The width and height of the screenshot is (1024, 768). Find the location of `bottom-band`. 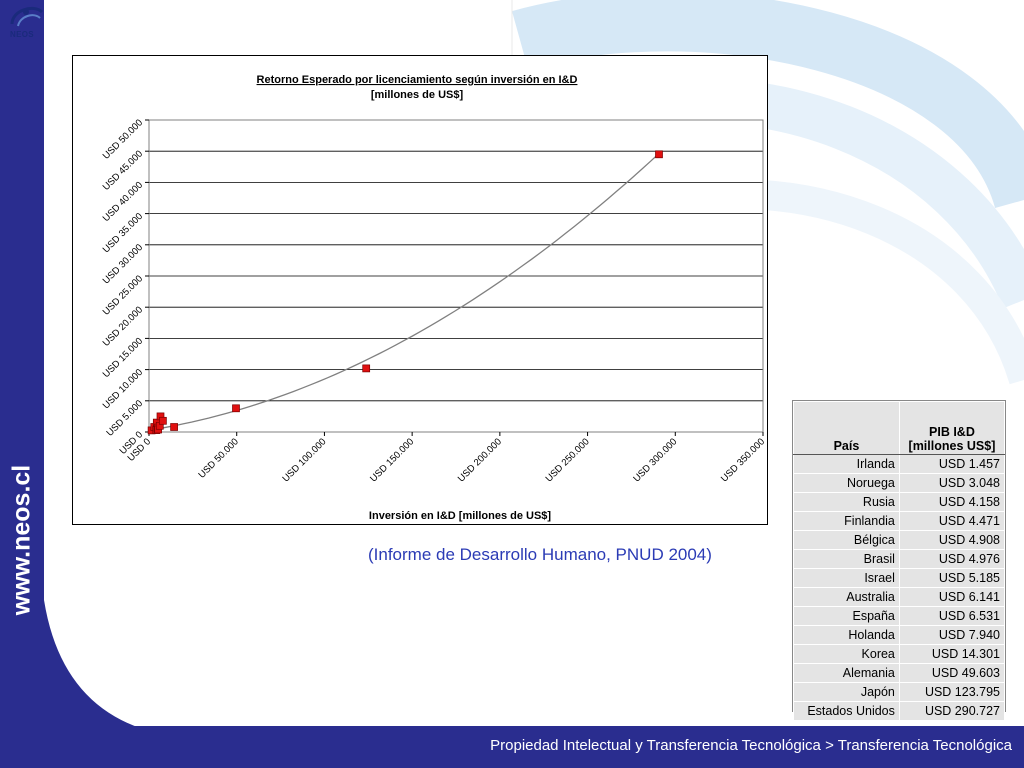

bottom-band is located at coordinates (512, 747).